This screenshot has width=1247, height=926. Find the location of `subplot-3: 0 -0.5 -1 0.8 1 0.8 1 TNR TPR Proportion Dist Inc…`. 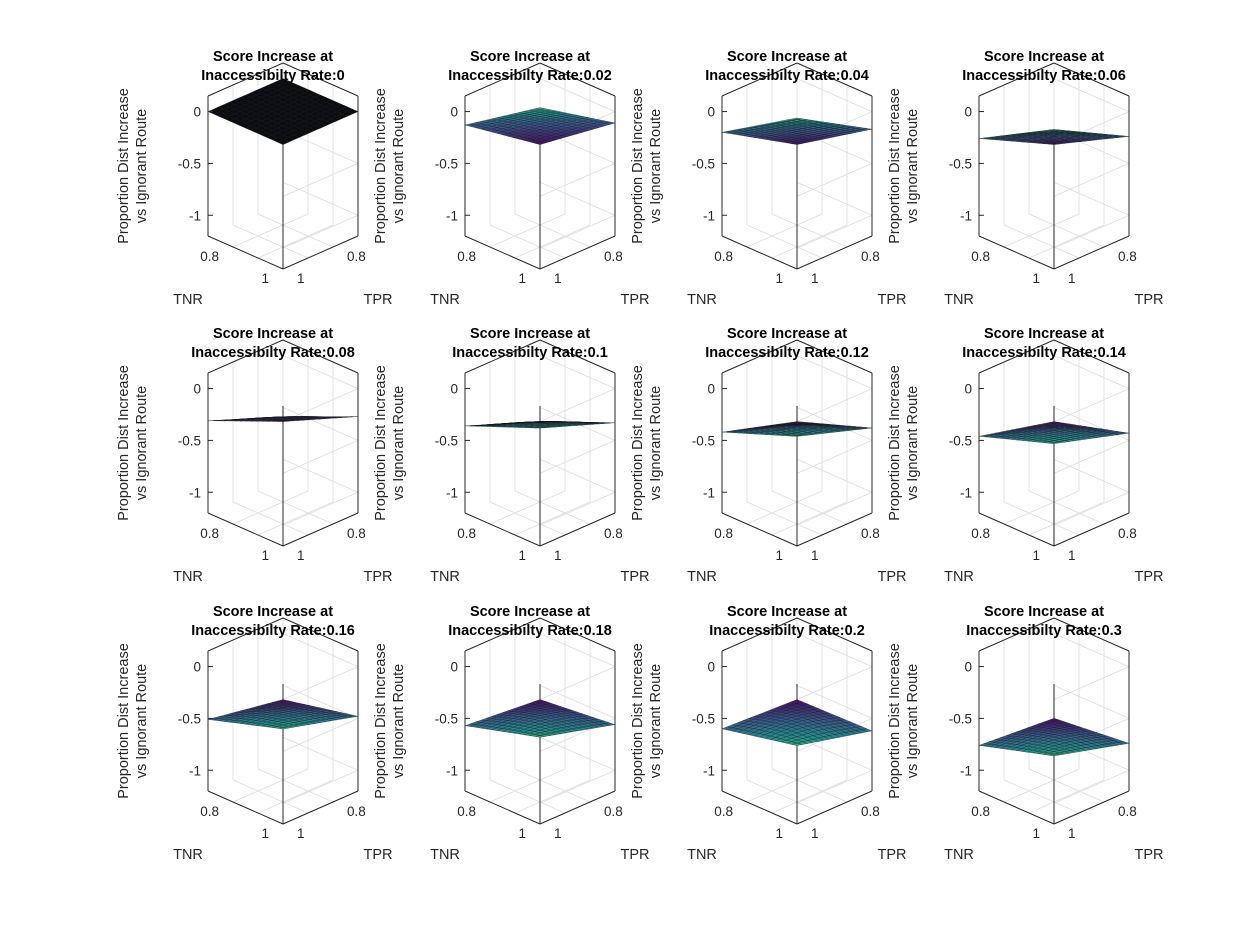

subplot-3: 0 -0.5 -1 0.8 1 0.8 1 TNR TPR Proportion Dist Inc… is located at coordinates (768, 178).